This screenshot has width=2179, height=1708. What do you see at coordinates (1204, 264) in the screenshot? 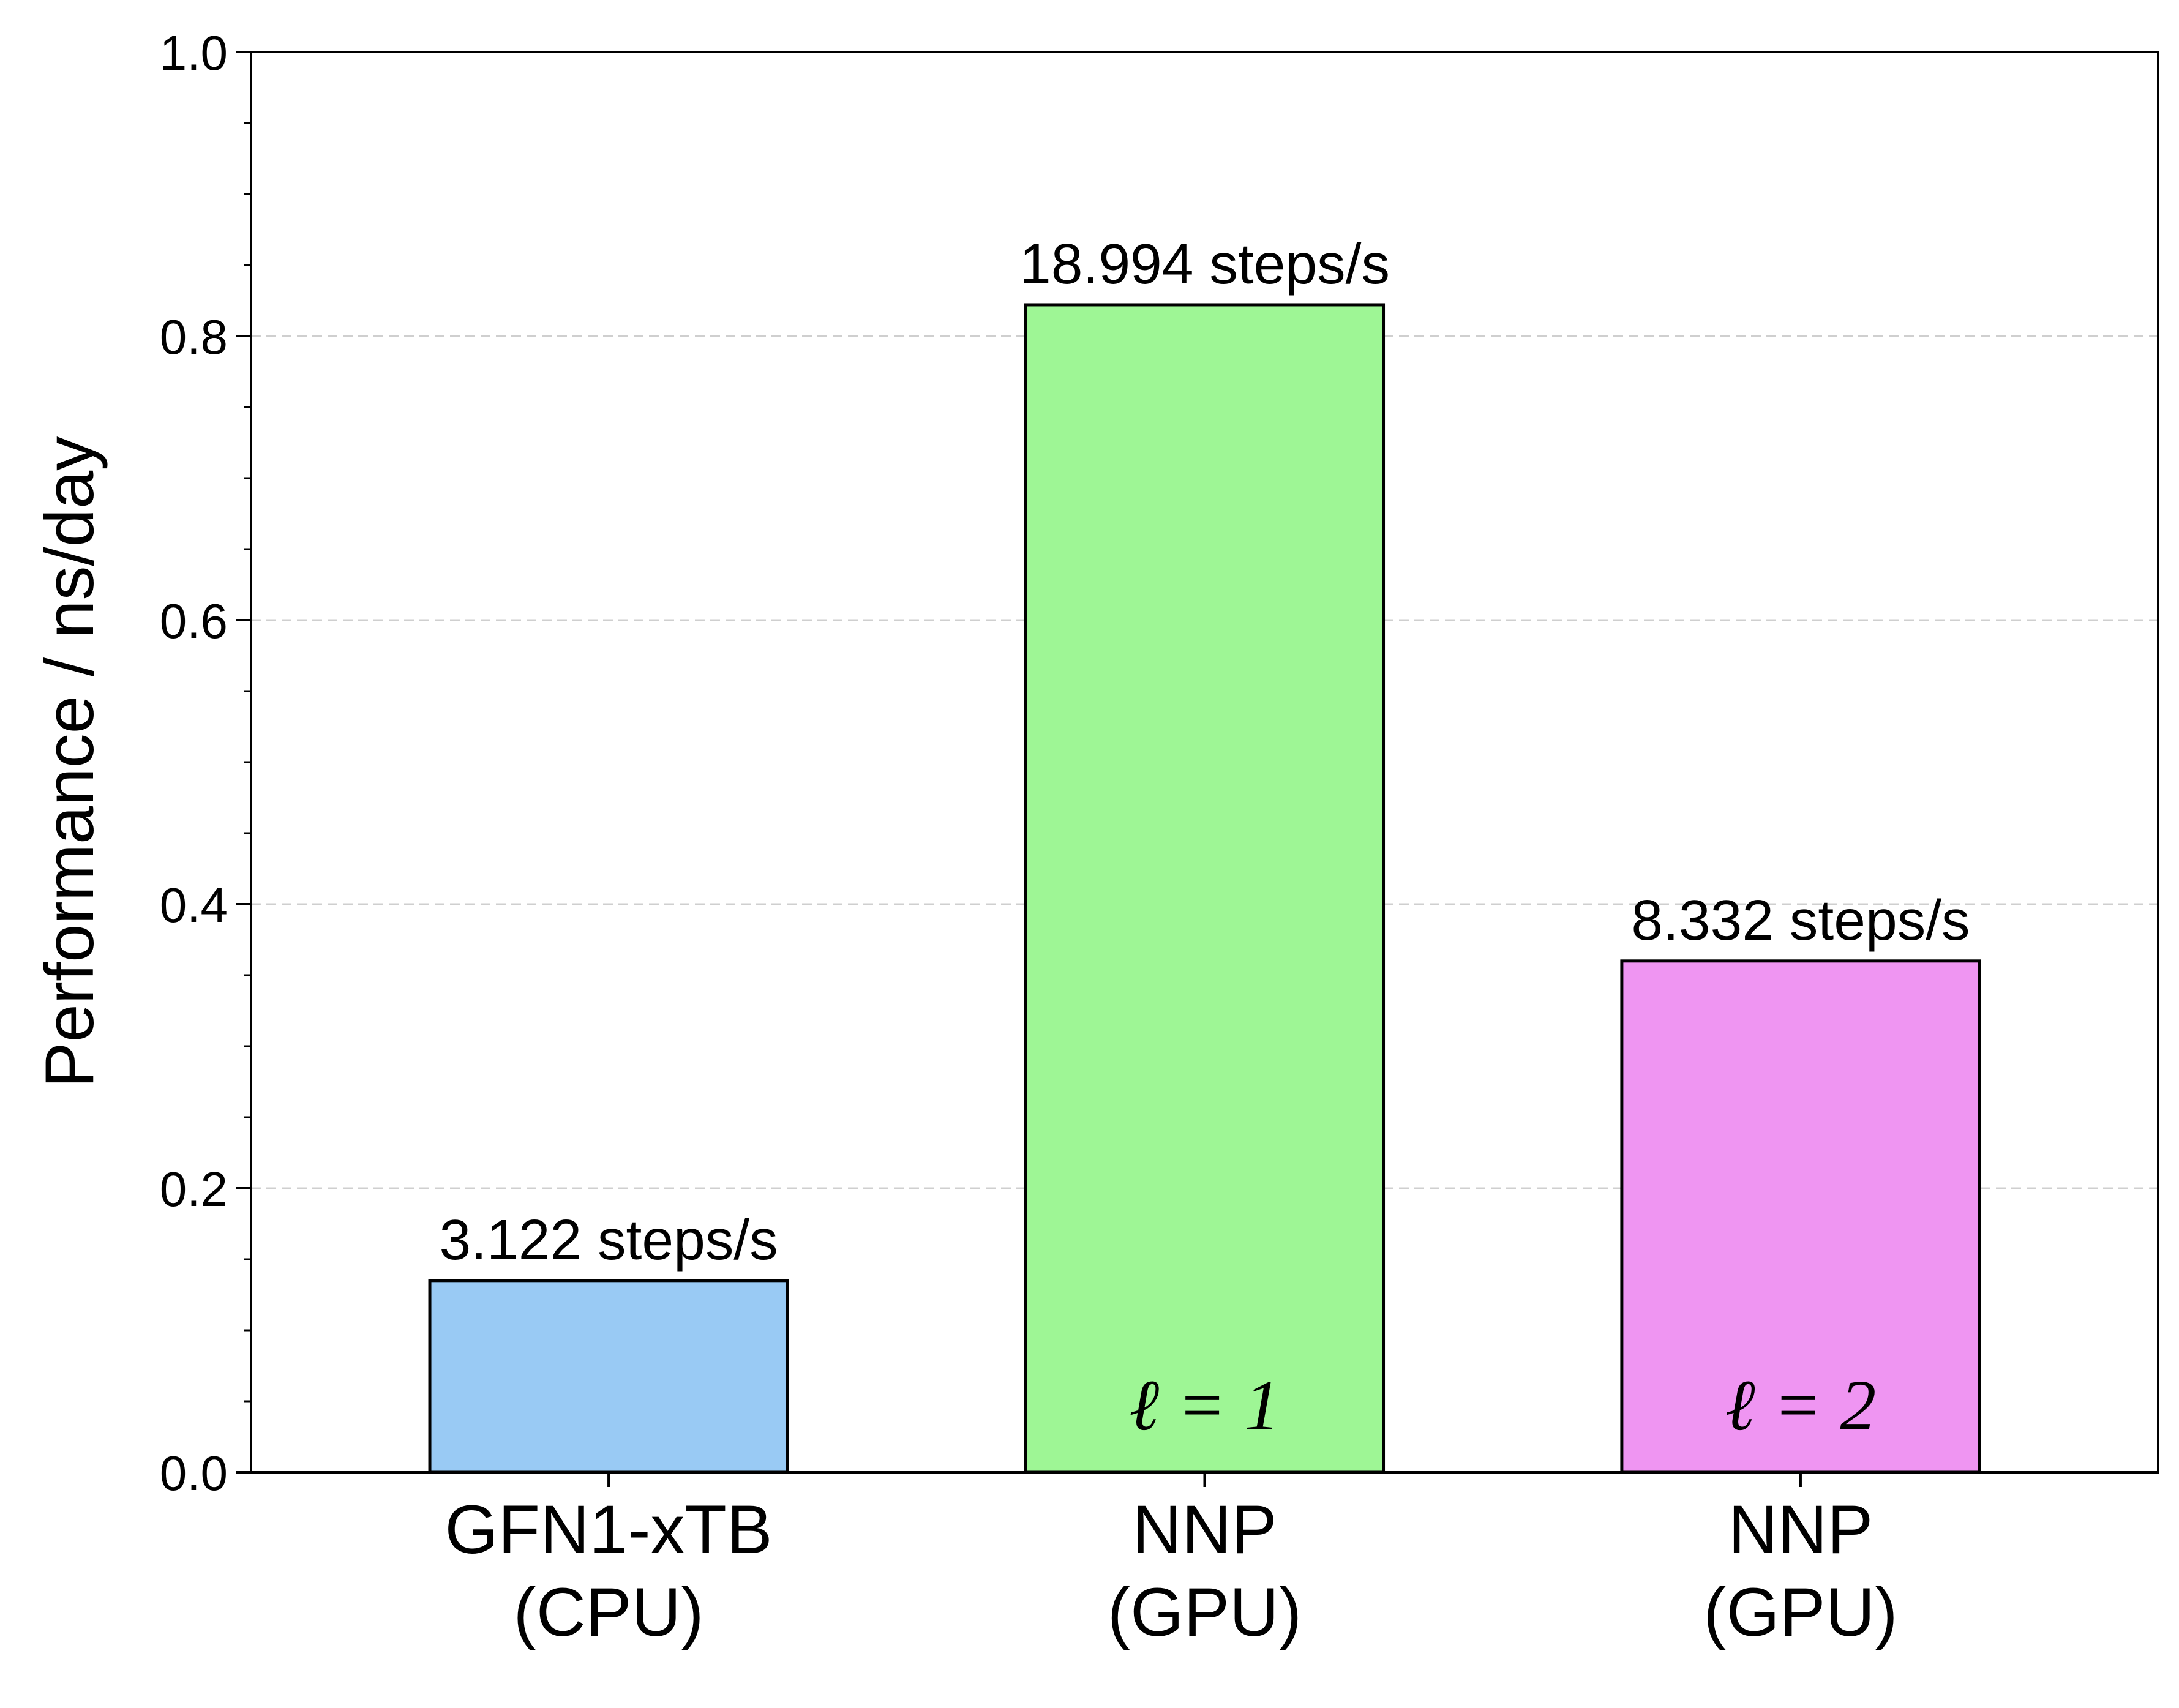
I see `data-label-1: 18.994 steps/s` at bounding box center [1204, 264].